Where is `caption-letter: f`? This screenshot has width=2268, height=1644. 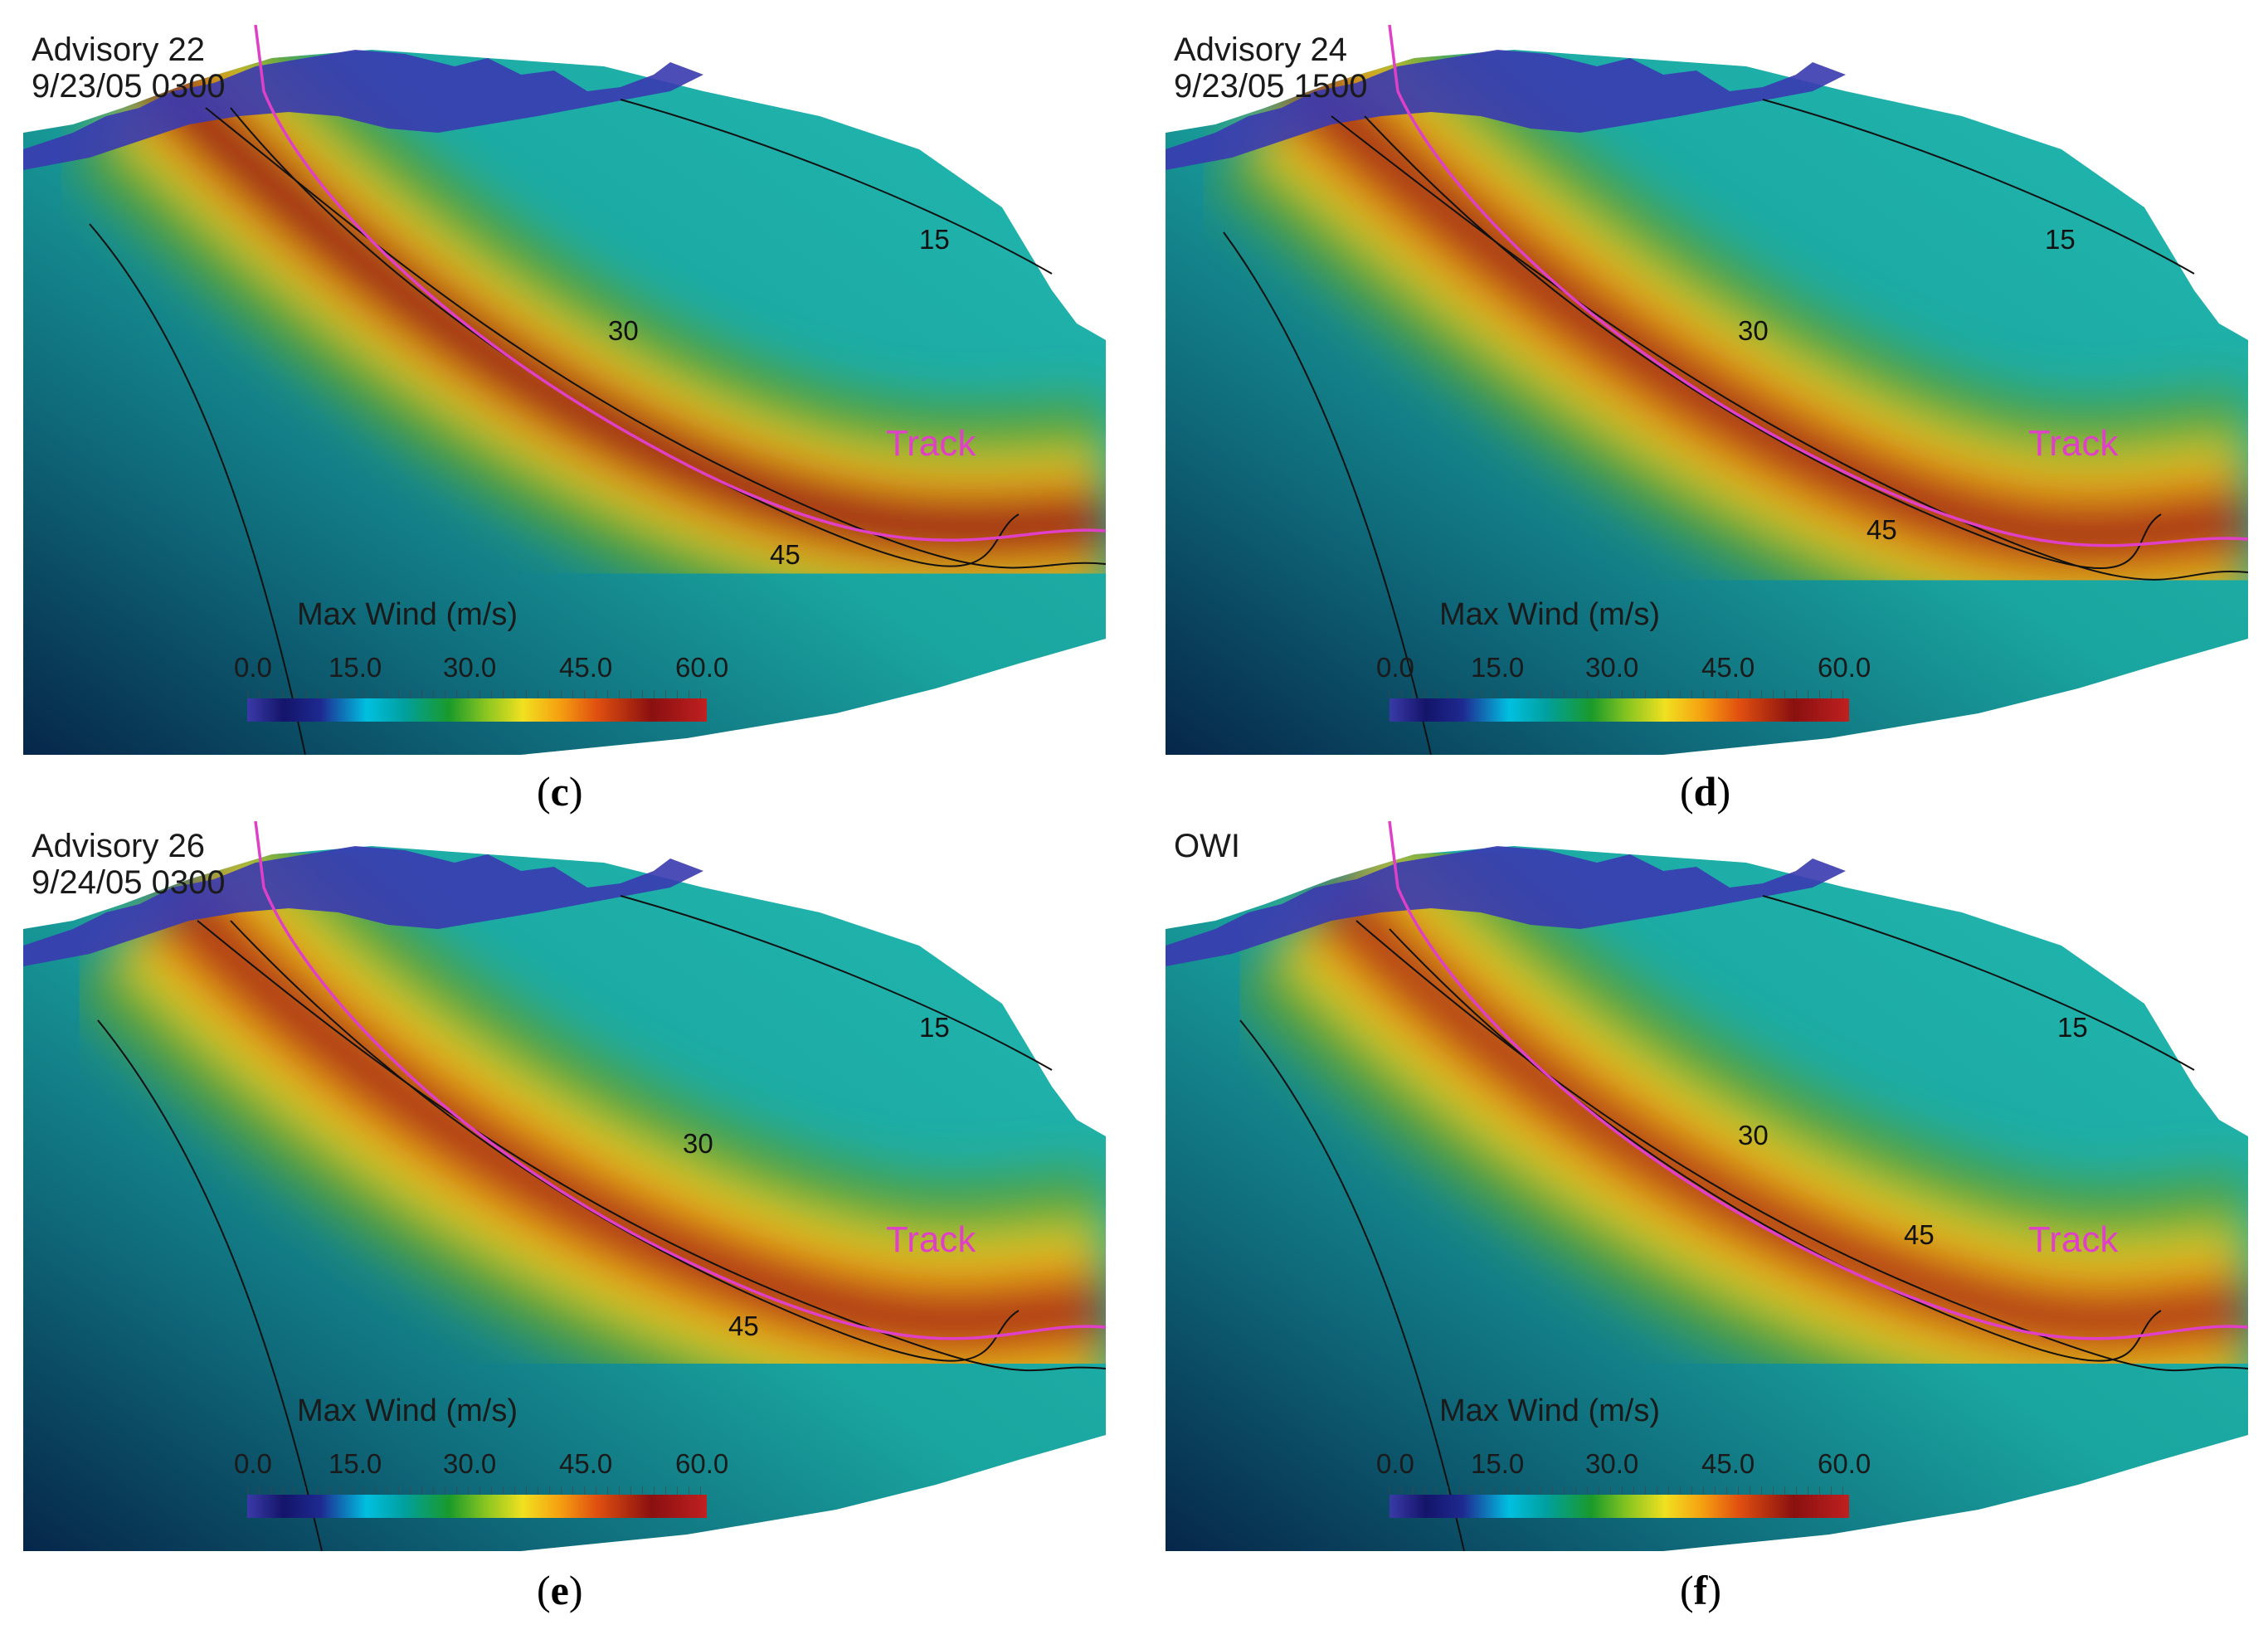
caption-letter: f is located at coordinates (1700, 1590).